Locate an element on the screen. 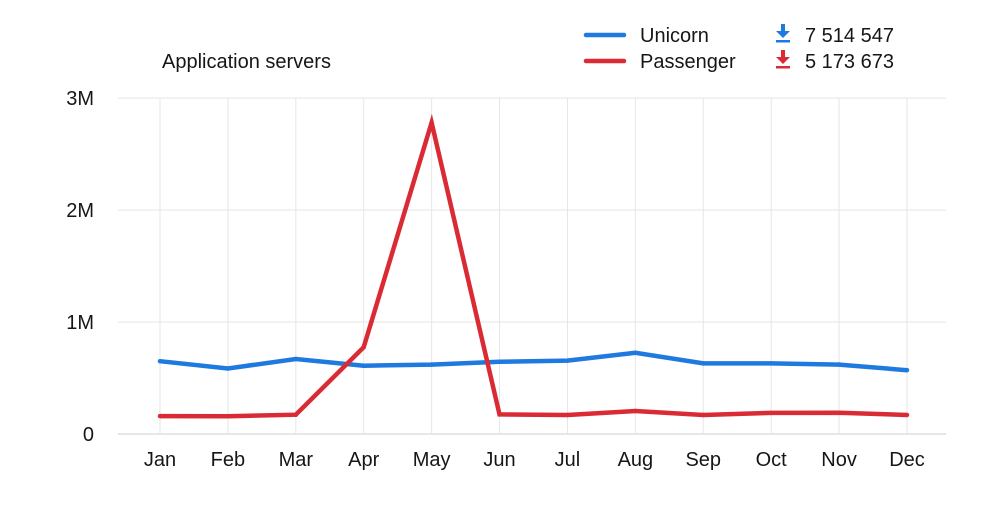  legend-item-unicorn: Unicorn 7 514 547 is located at coordinates (738, 35).